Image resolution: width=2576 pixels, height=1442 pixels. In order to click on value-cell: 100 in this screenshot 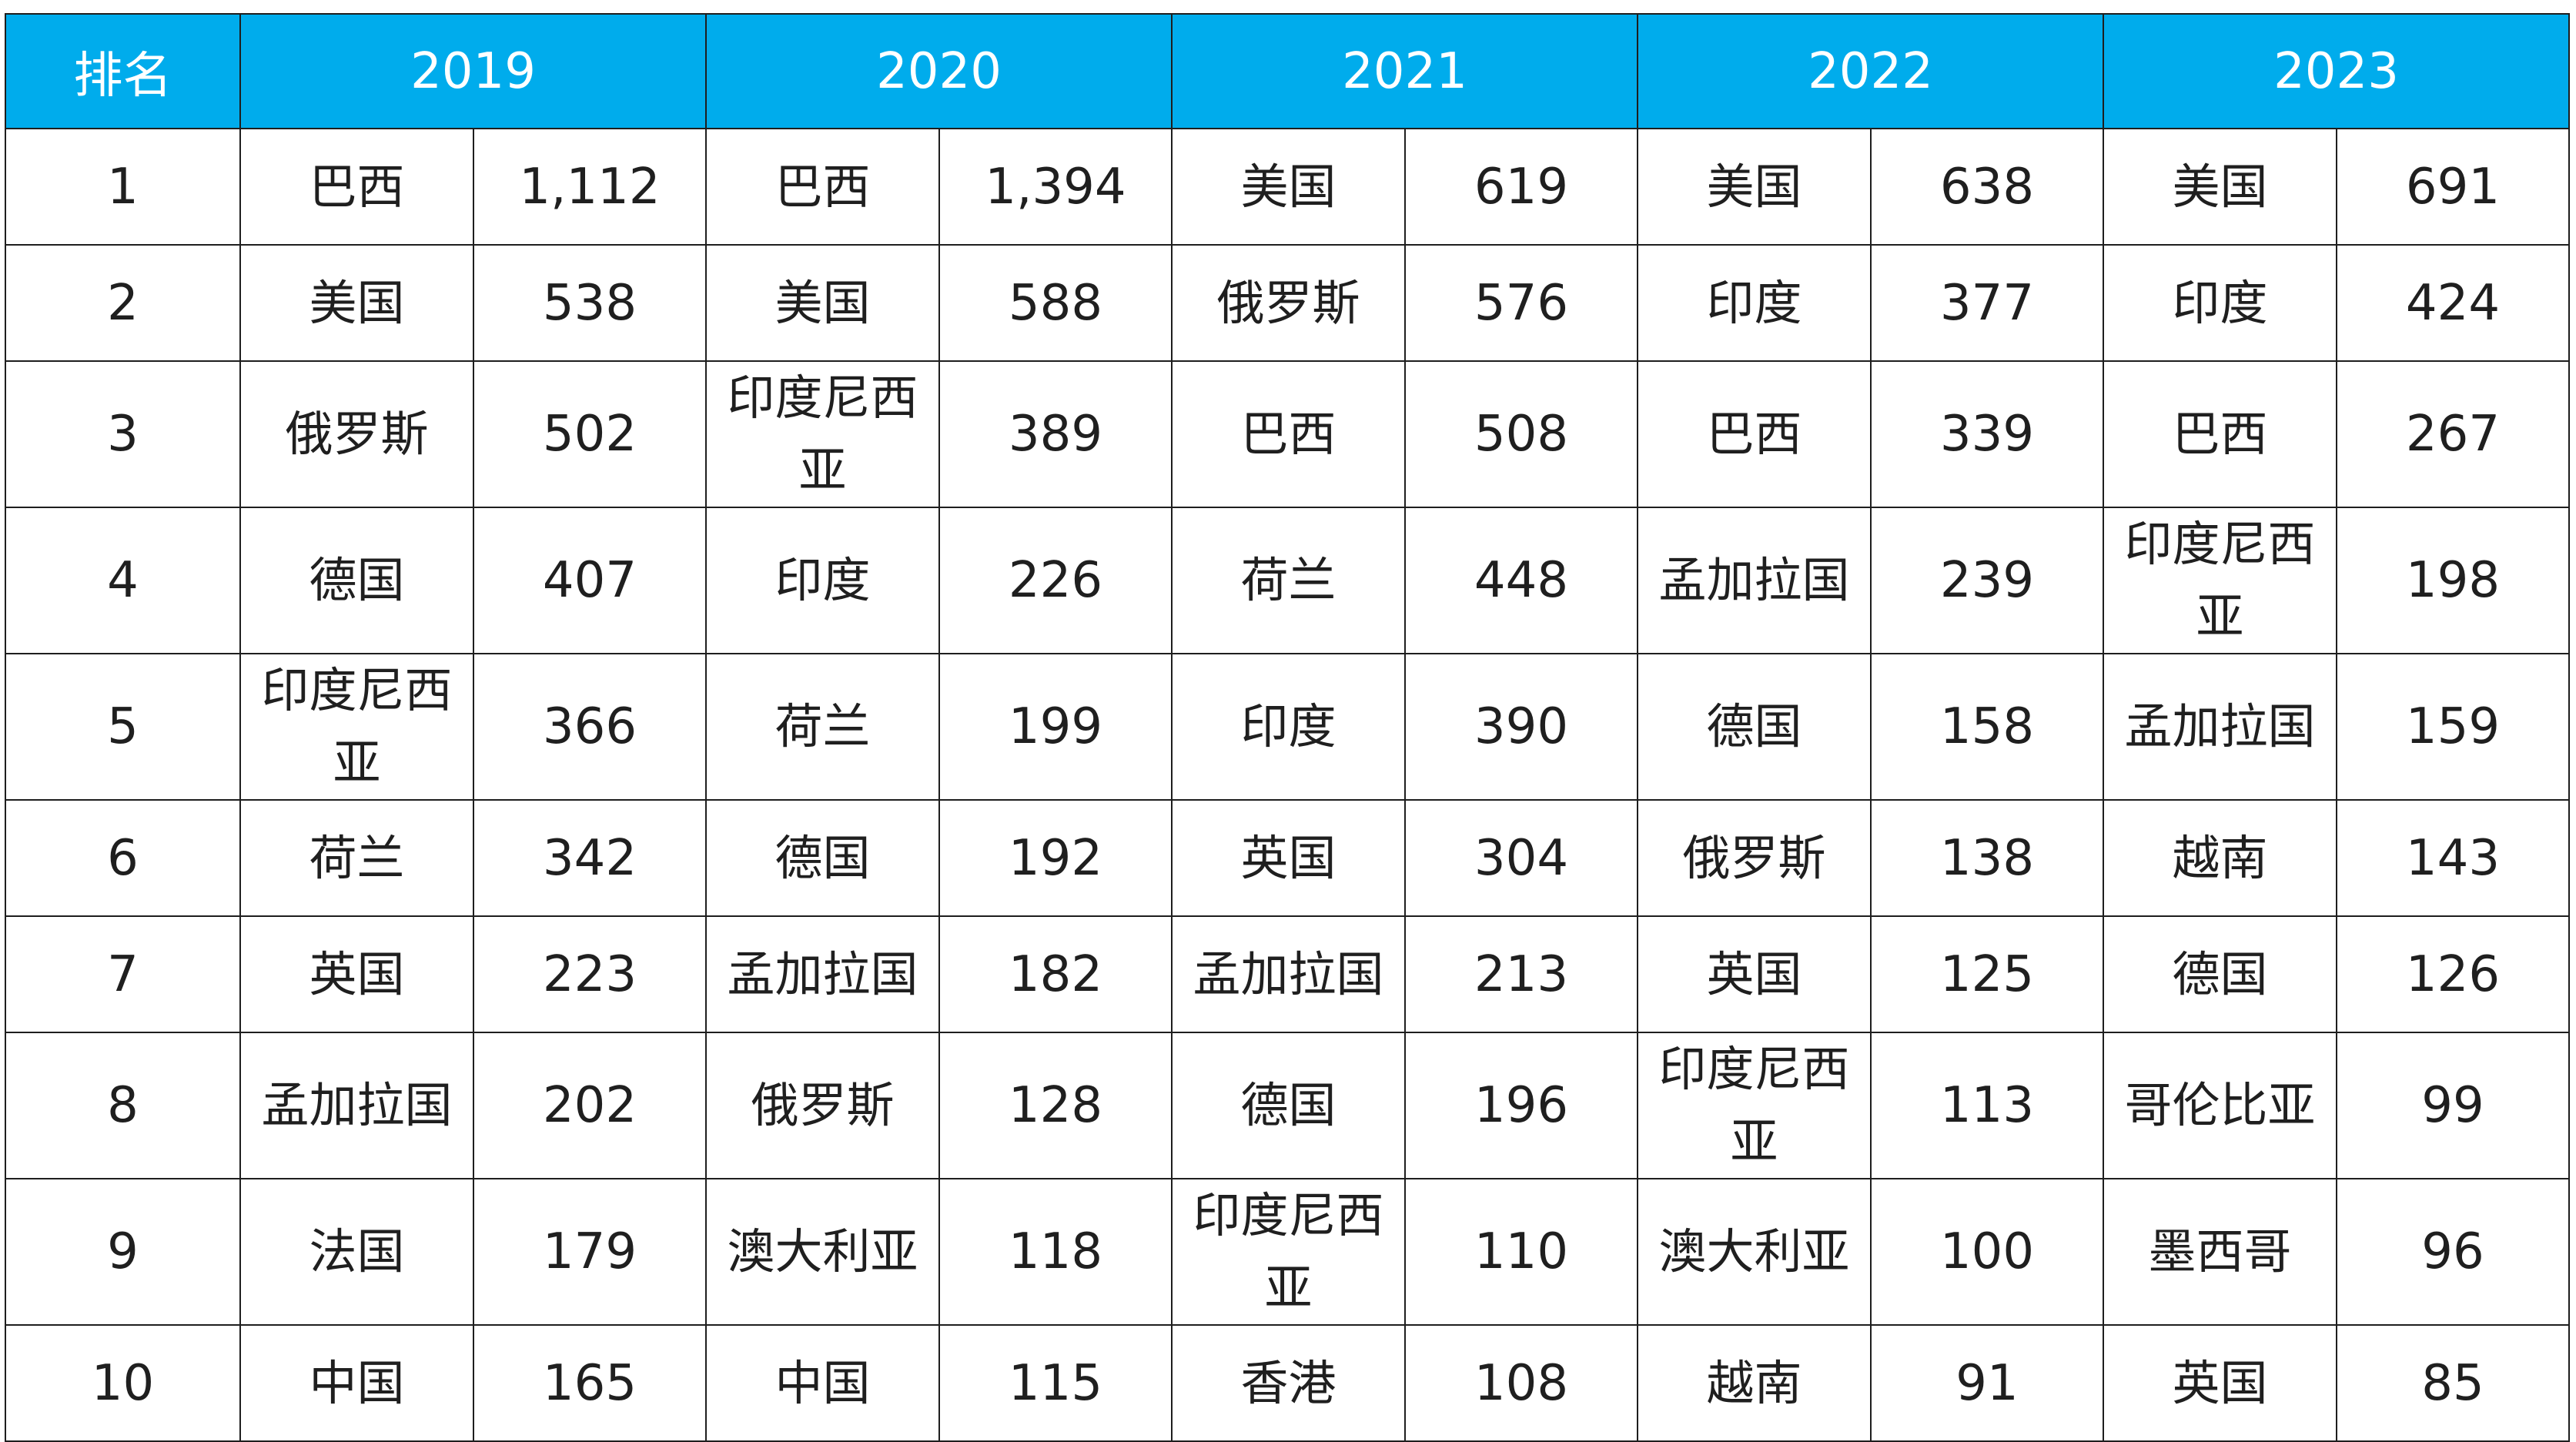, I will do `click(1987, 1252)`.